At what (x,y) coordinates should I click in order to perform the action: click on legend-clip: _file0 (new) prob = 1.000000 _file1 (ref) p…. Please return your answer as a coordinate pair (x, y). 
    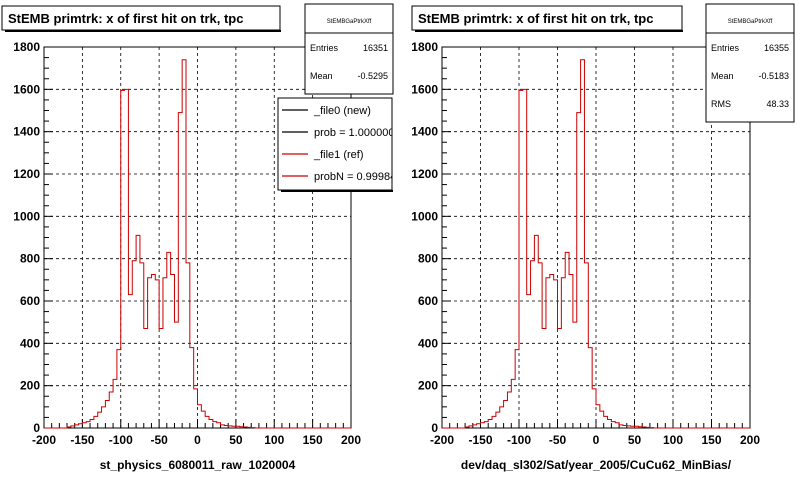
    Looking at the image, I should click on (339, 144).